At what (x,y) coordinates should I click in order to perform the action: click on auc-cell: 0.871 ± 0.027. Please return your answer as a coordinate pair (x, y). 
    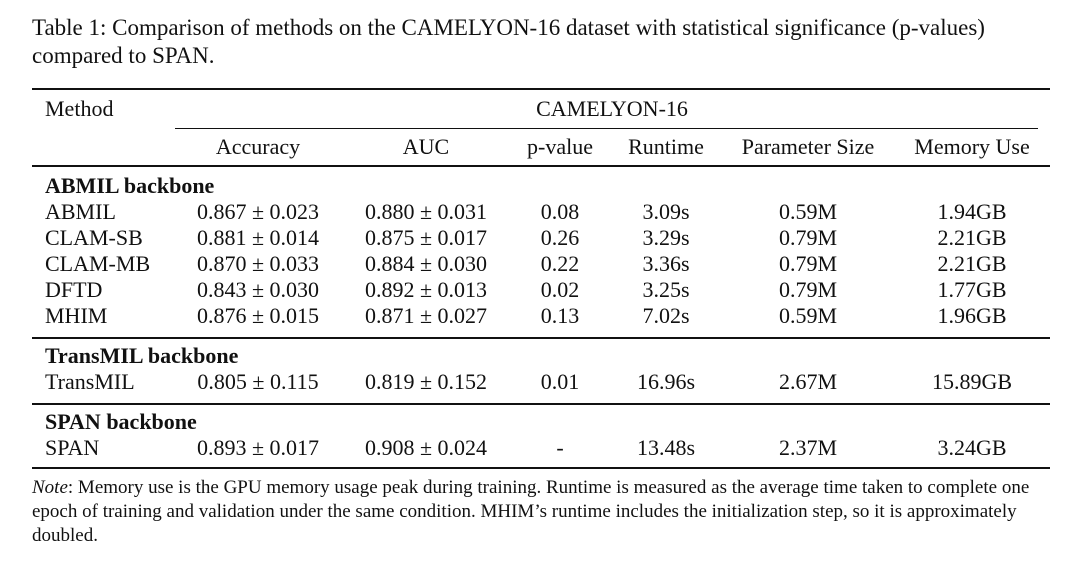
    Looking at the image, I should click on (426, 315).